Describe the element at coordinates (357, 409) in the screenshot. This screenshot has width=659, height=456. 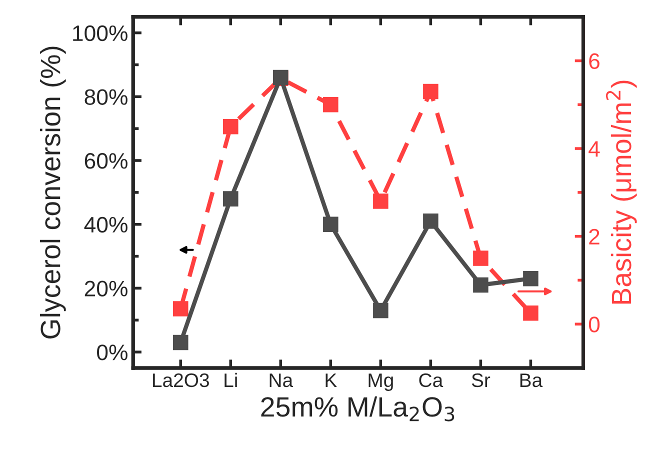
I see `x-axis-title: 25m% M/La$_{2}$O$_{3}$` at that location.